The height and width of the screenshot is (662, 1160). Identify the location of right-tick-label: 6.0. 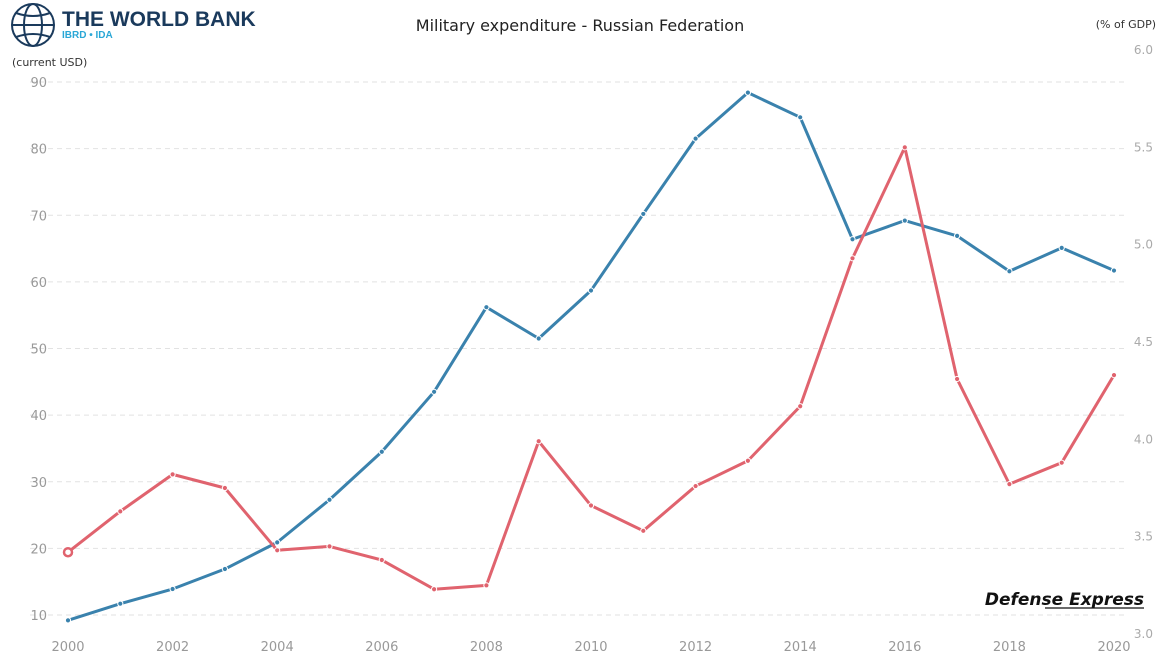
(1143, 50).